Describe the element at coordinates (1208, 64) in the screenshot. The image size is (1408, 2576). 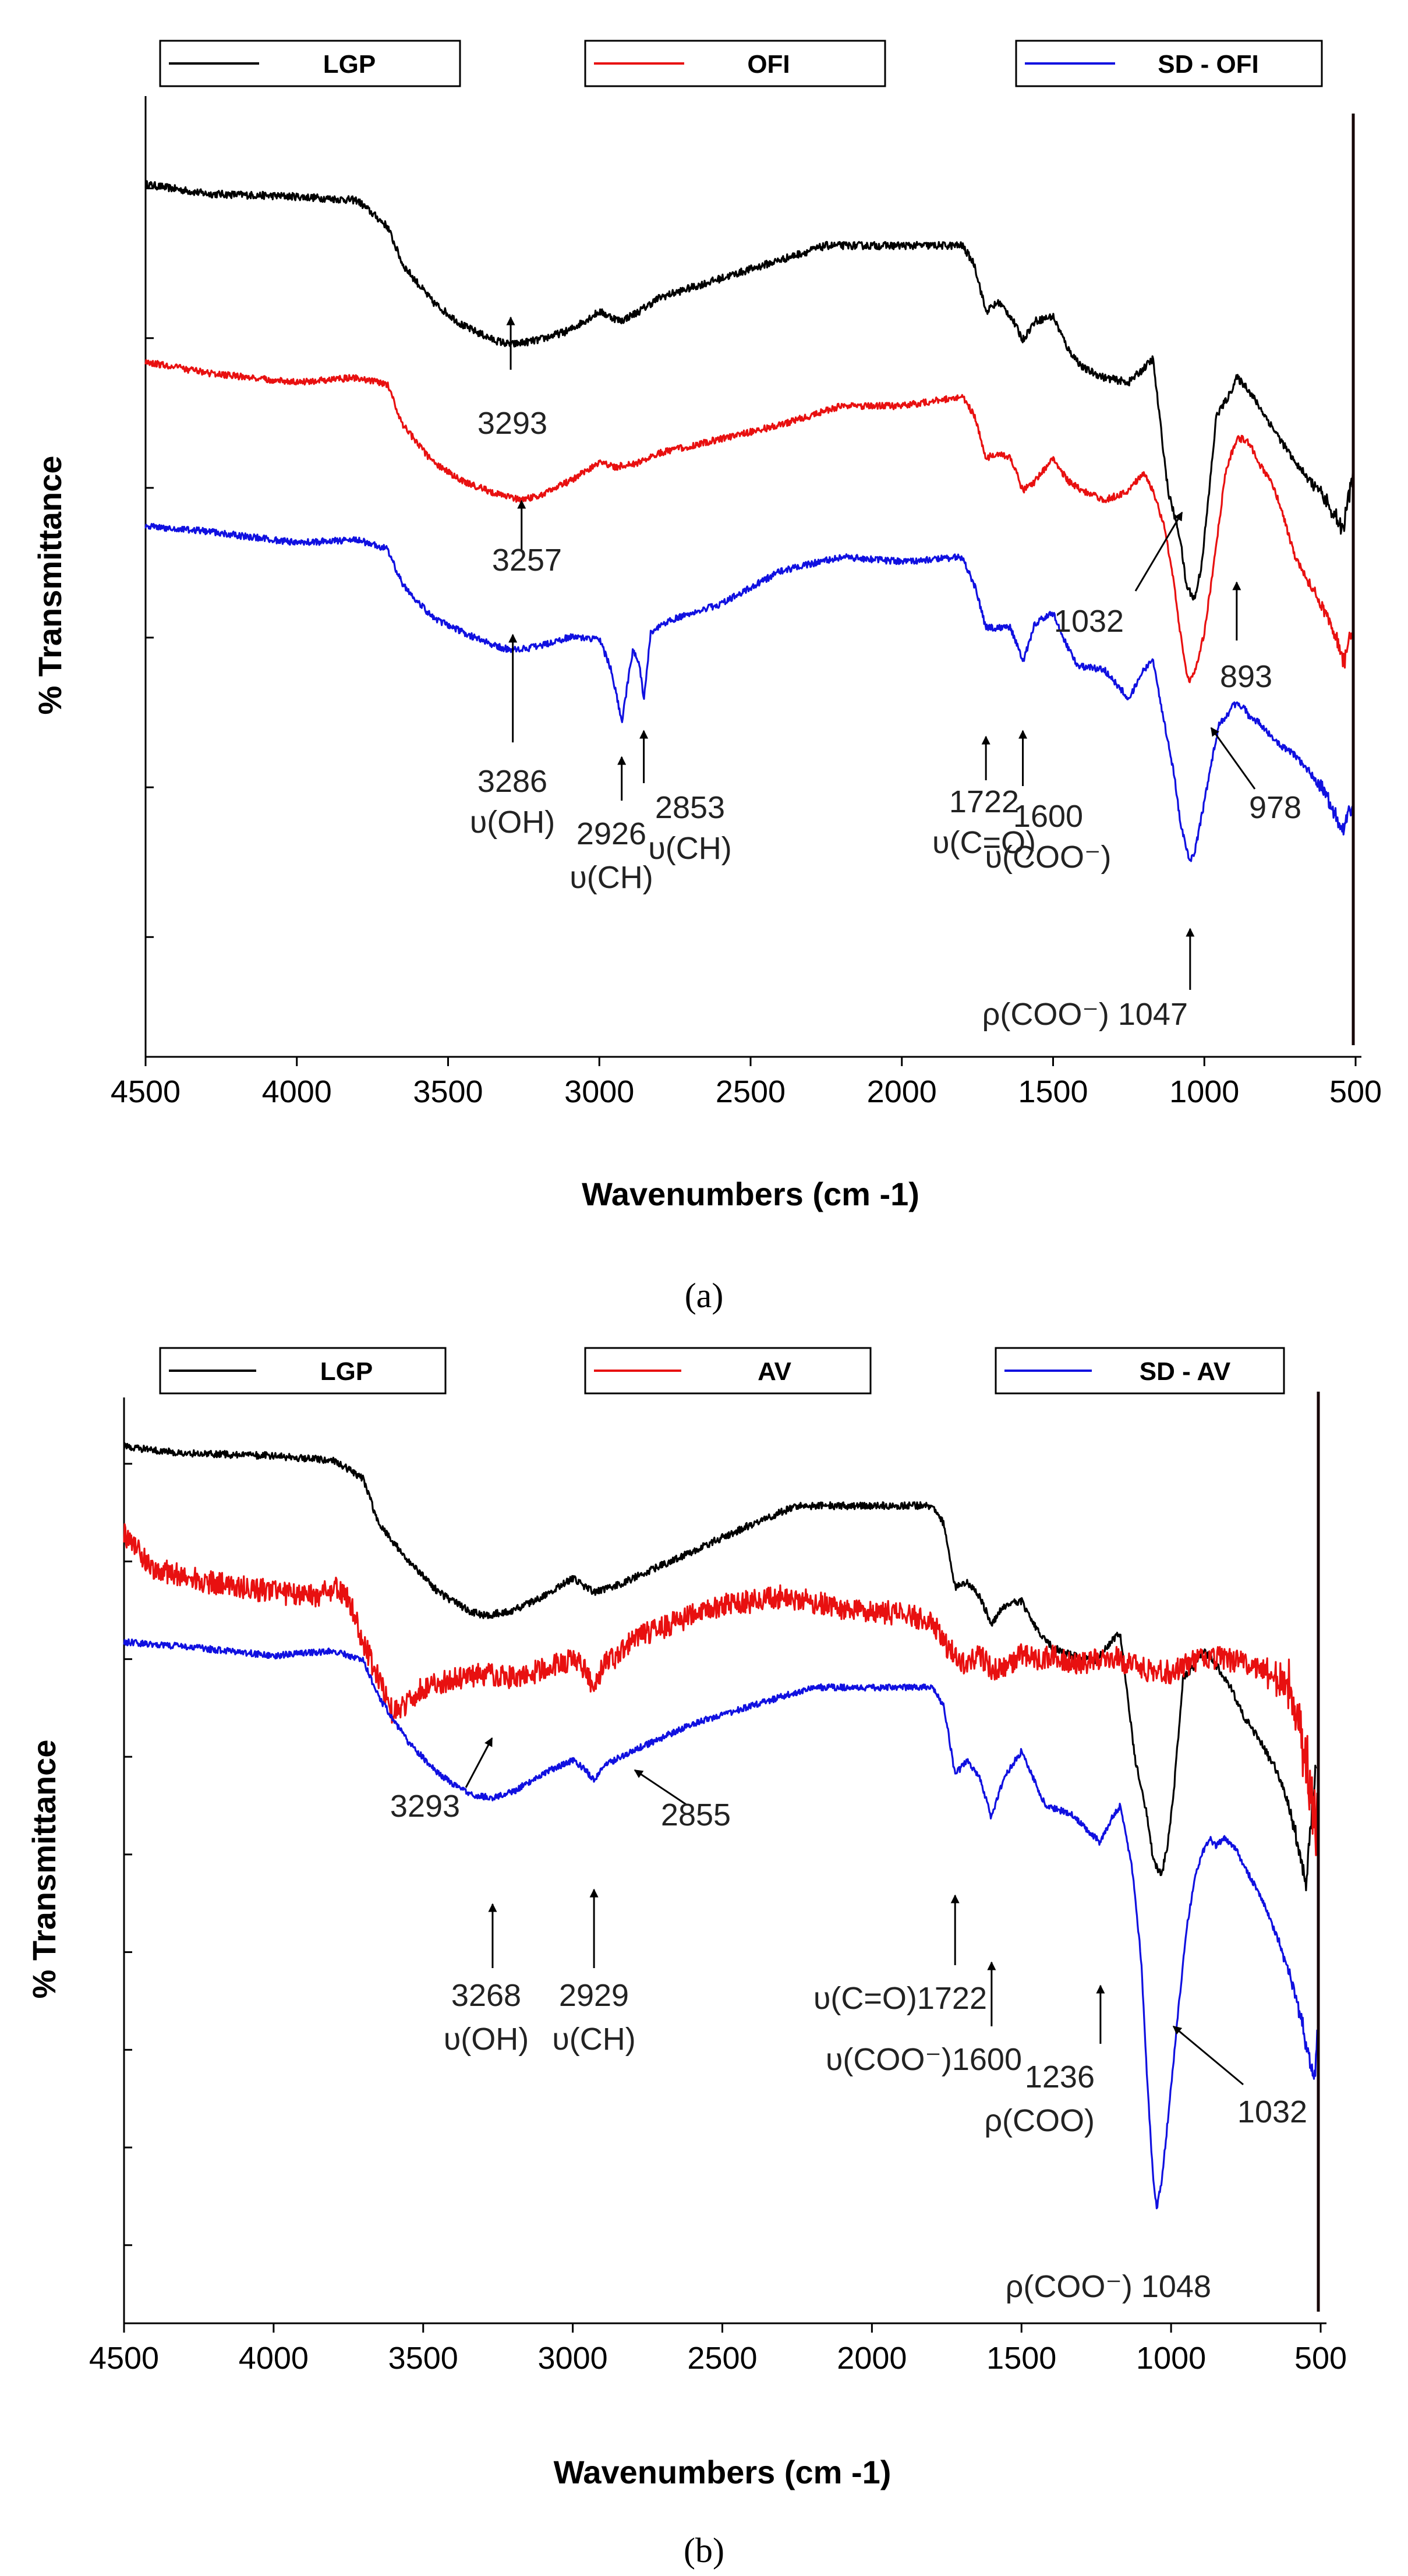
I see `legend-label: SD - OFI` at that location.